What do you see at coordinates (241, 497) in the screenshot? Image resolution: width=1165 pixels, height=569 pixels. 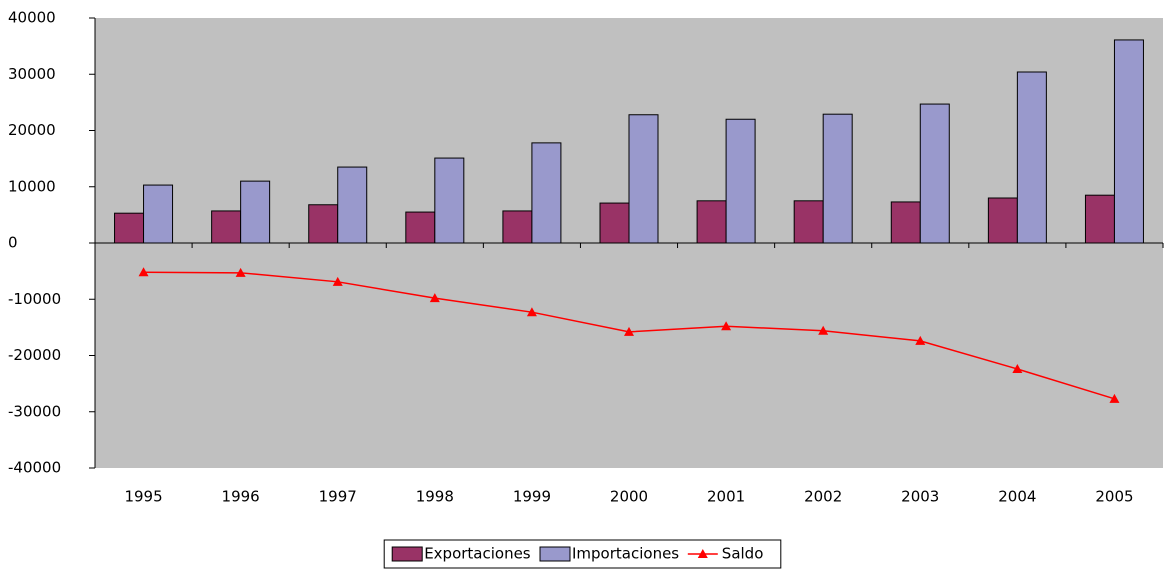 I see `x-tick-label: 1996` at bounding box center [241, 497].